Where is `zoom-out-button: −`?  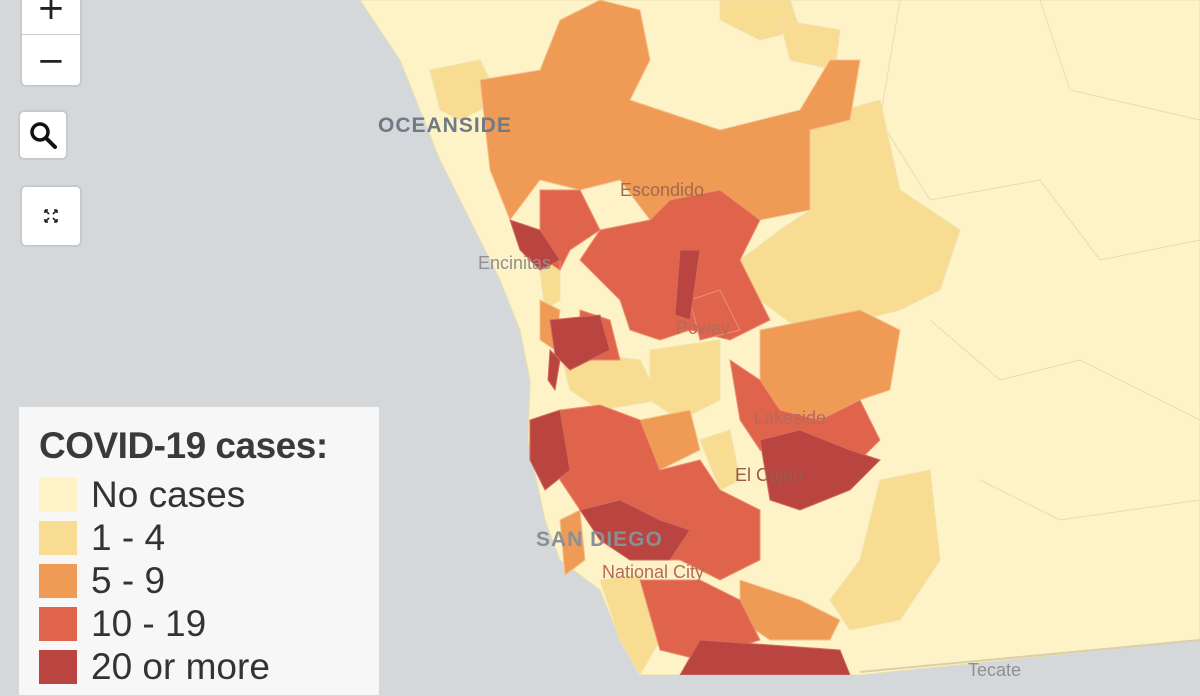 zoom-out-button: − is located at coordinates (51, 59).